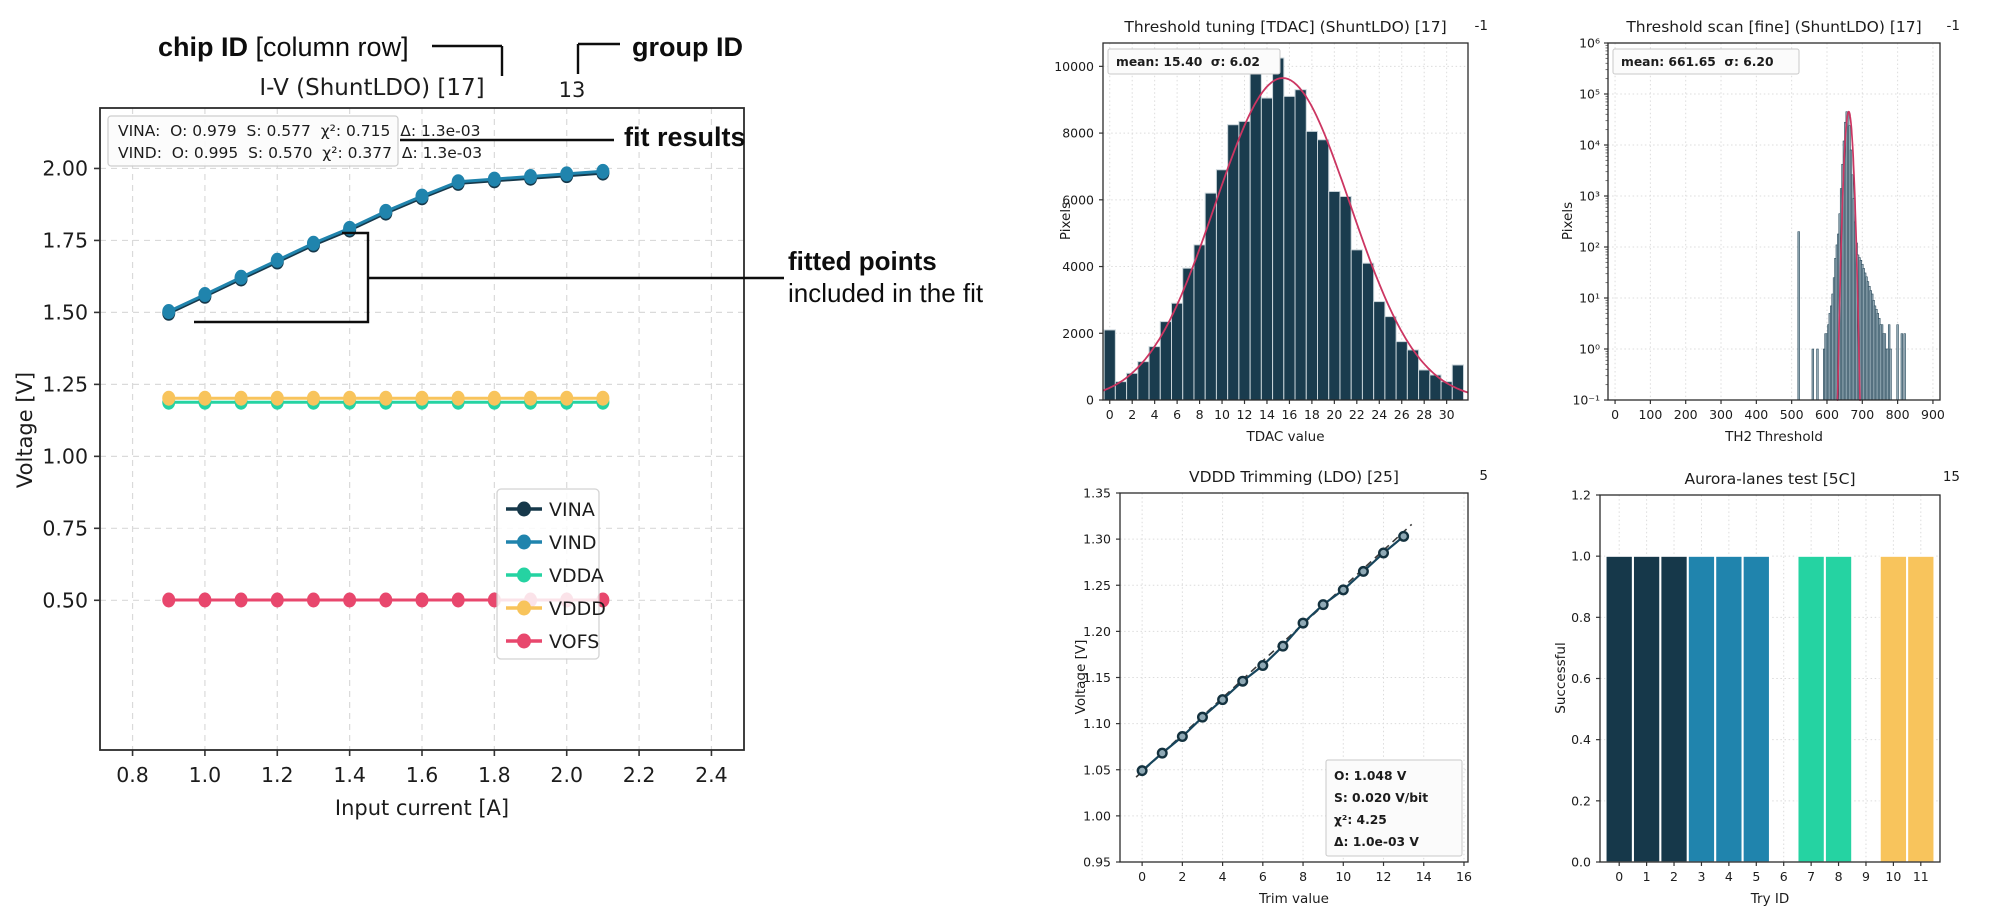 This screenshot has height=918, width=2000. What do you see at coordinates (65, 168) in the screenshot?
I see `svg-text: 2.00` at bounding box center [65, 168].